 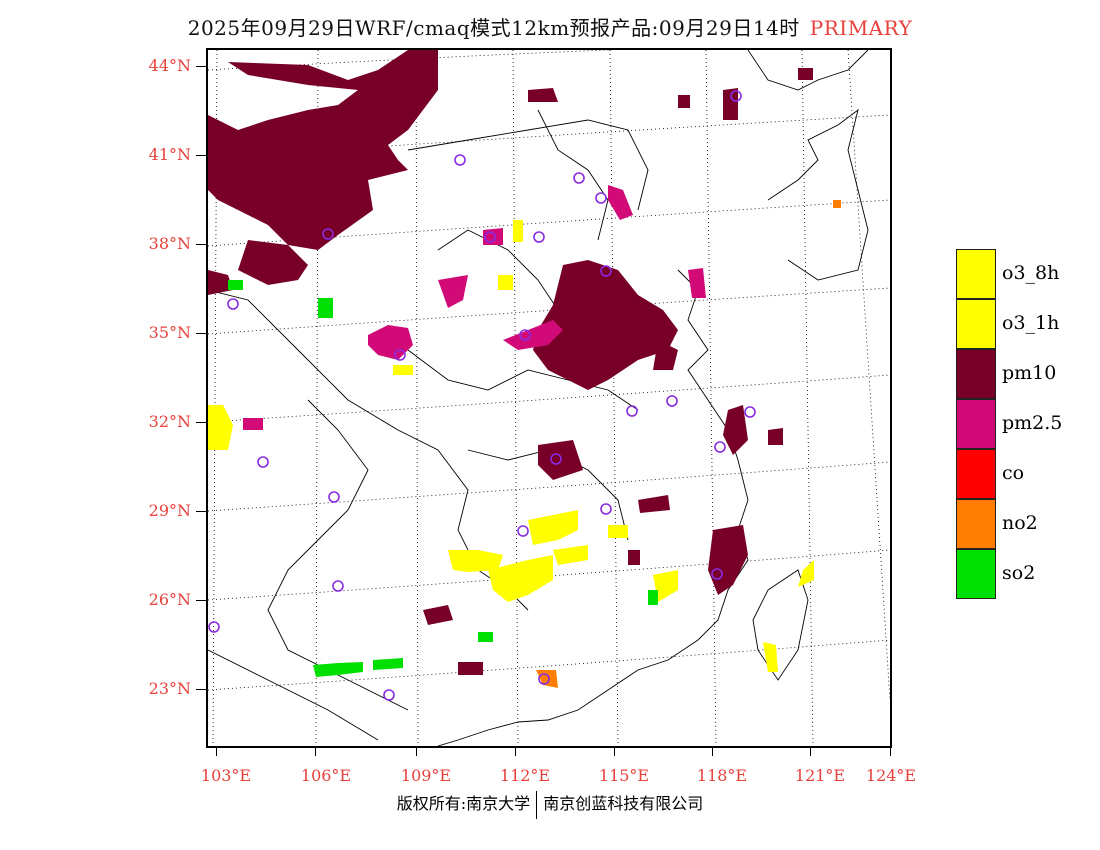 What do you see at coordinates (722, 775) in the screenshot?
I see `lon-label-118: 118°E` at bounding box center [722, 775].